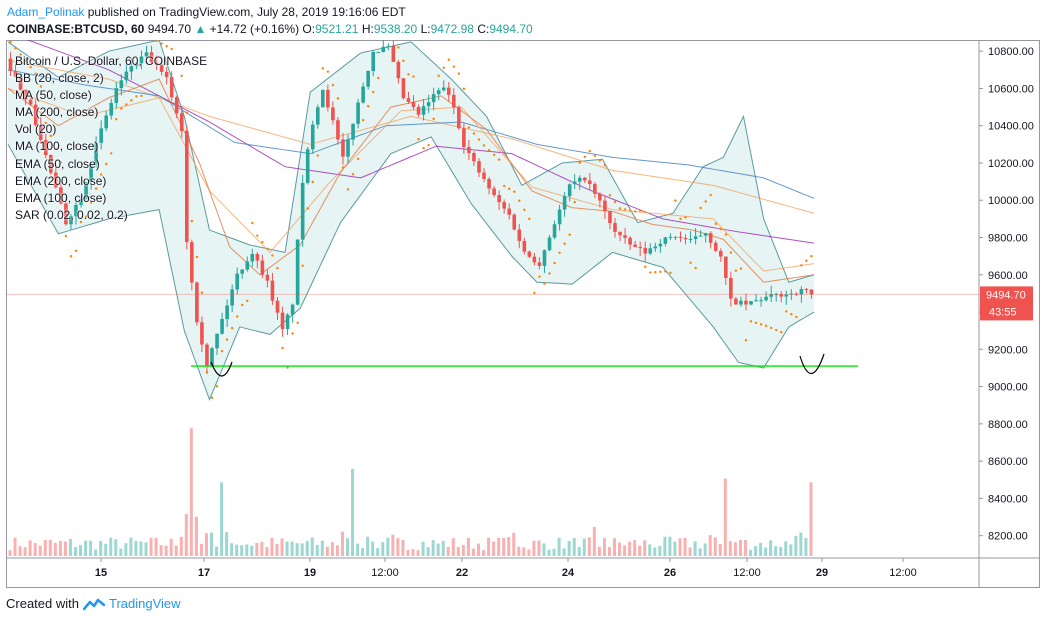  I want to click on high-label: H:, so click(367, 29).